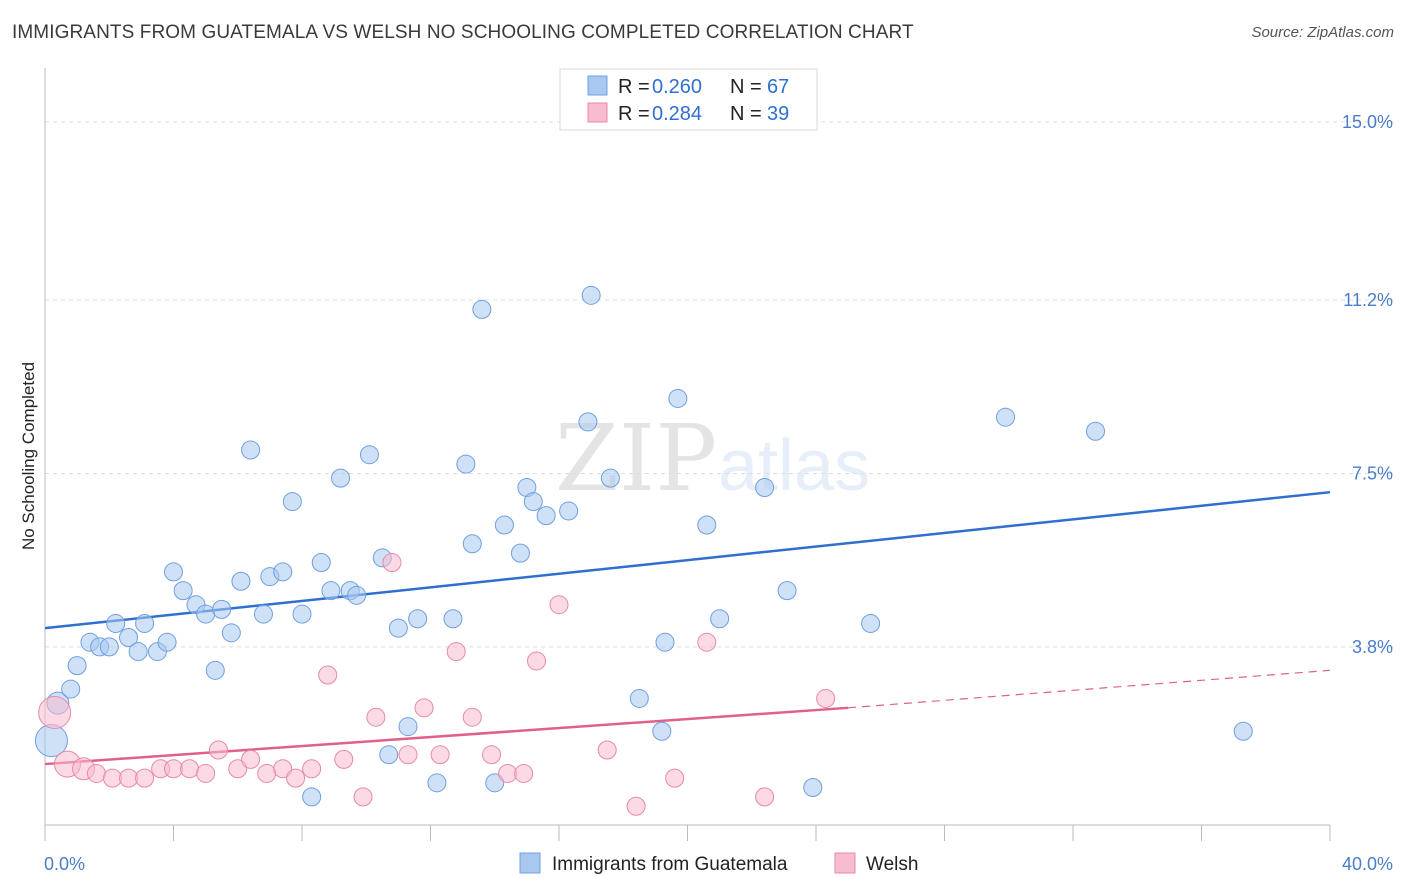 The height and width of the screenshot is (892, 1406). What do you see at coordinates (64, 864) in the screenshot?
I see `x-tick-label-min: 0.0%` at bounding box center [64, 864].